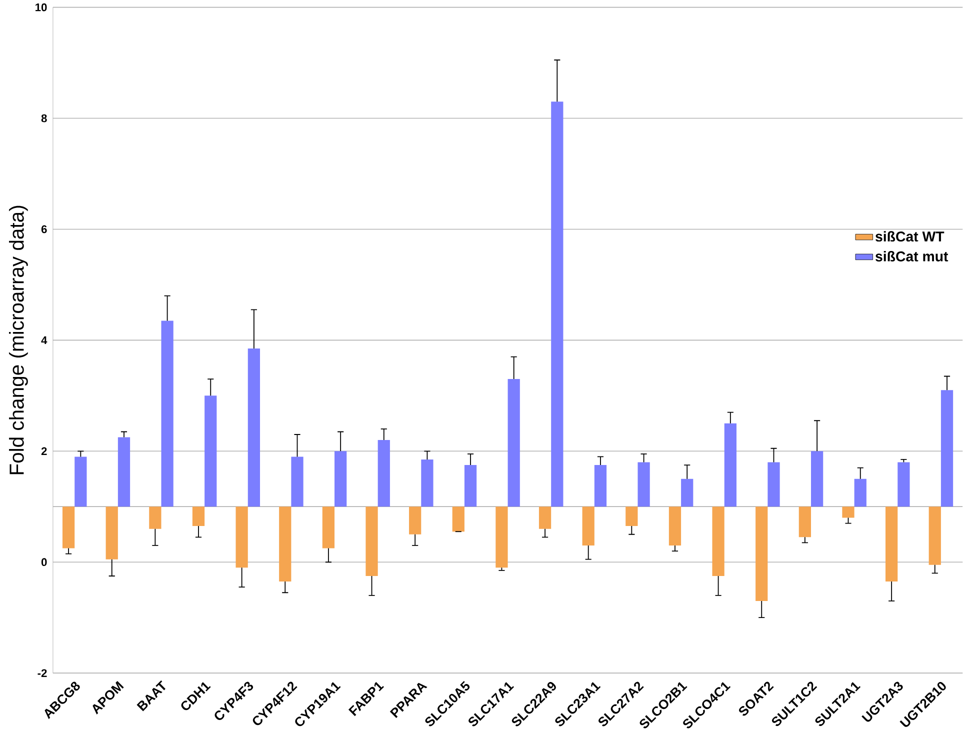 Image resolution: width=963 pixels, height=735 pixels. What do you see at coordinates (44, 230) in the screenshot?
I see `y-tick-label: 6` at bounding box center [44, 230].